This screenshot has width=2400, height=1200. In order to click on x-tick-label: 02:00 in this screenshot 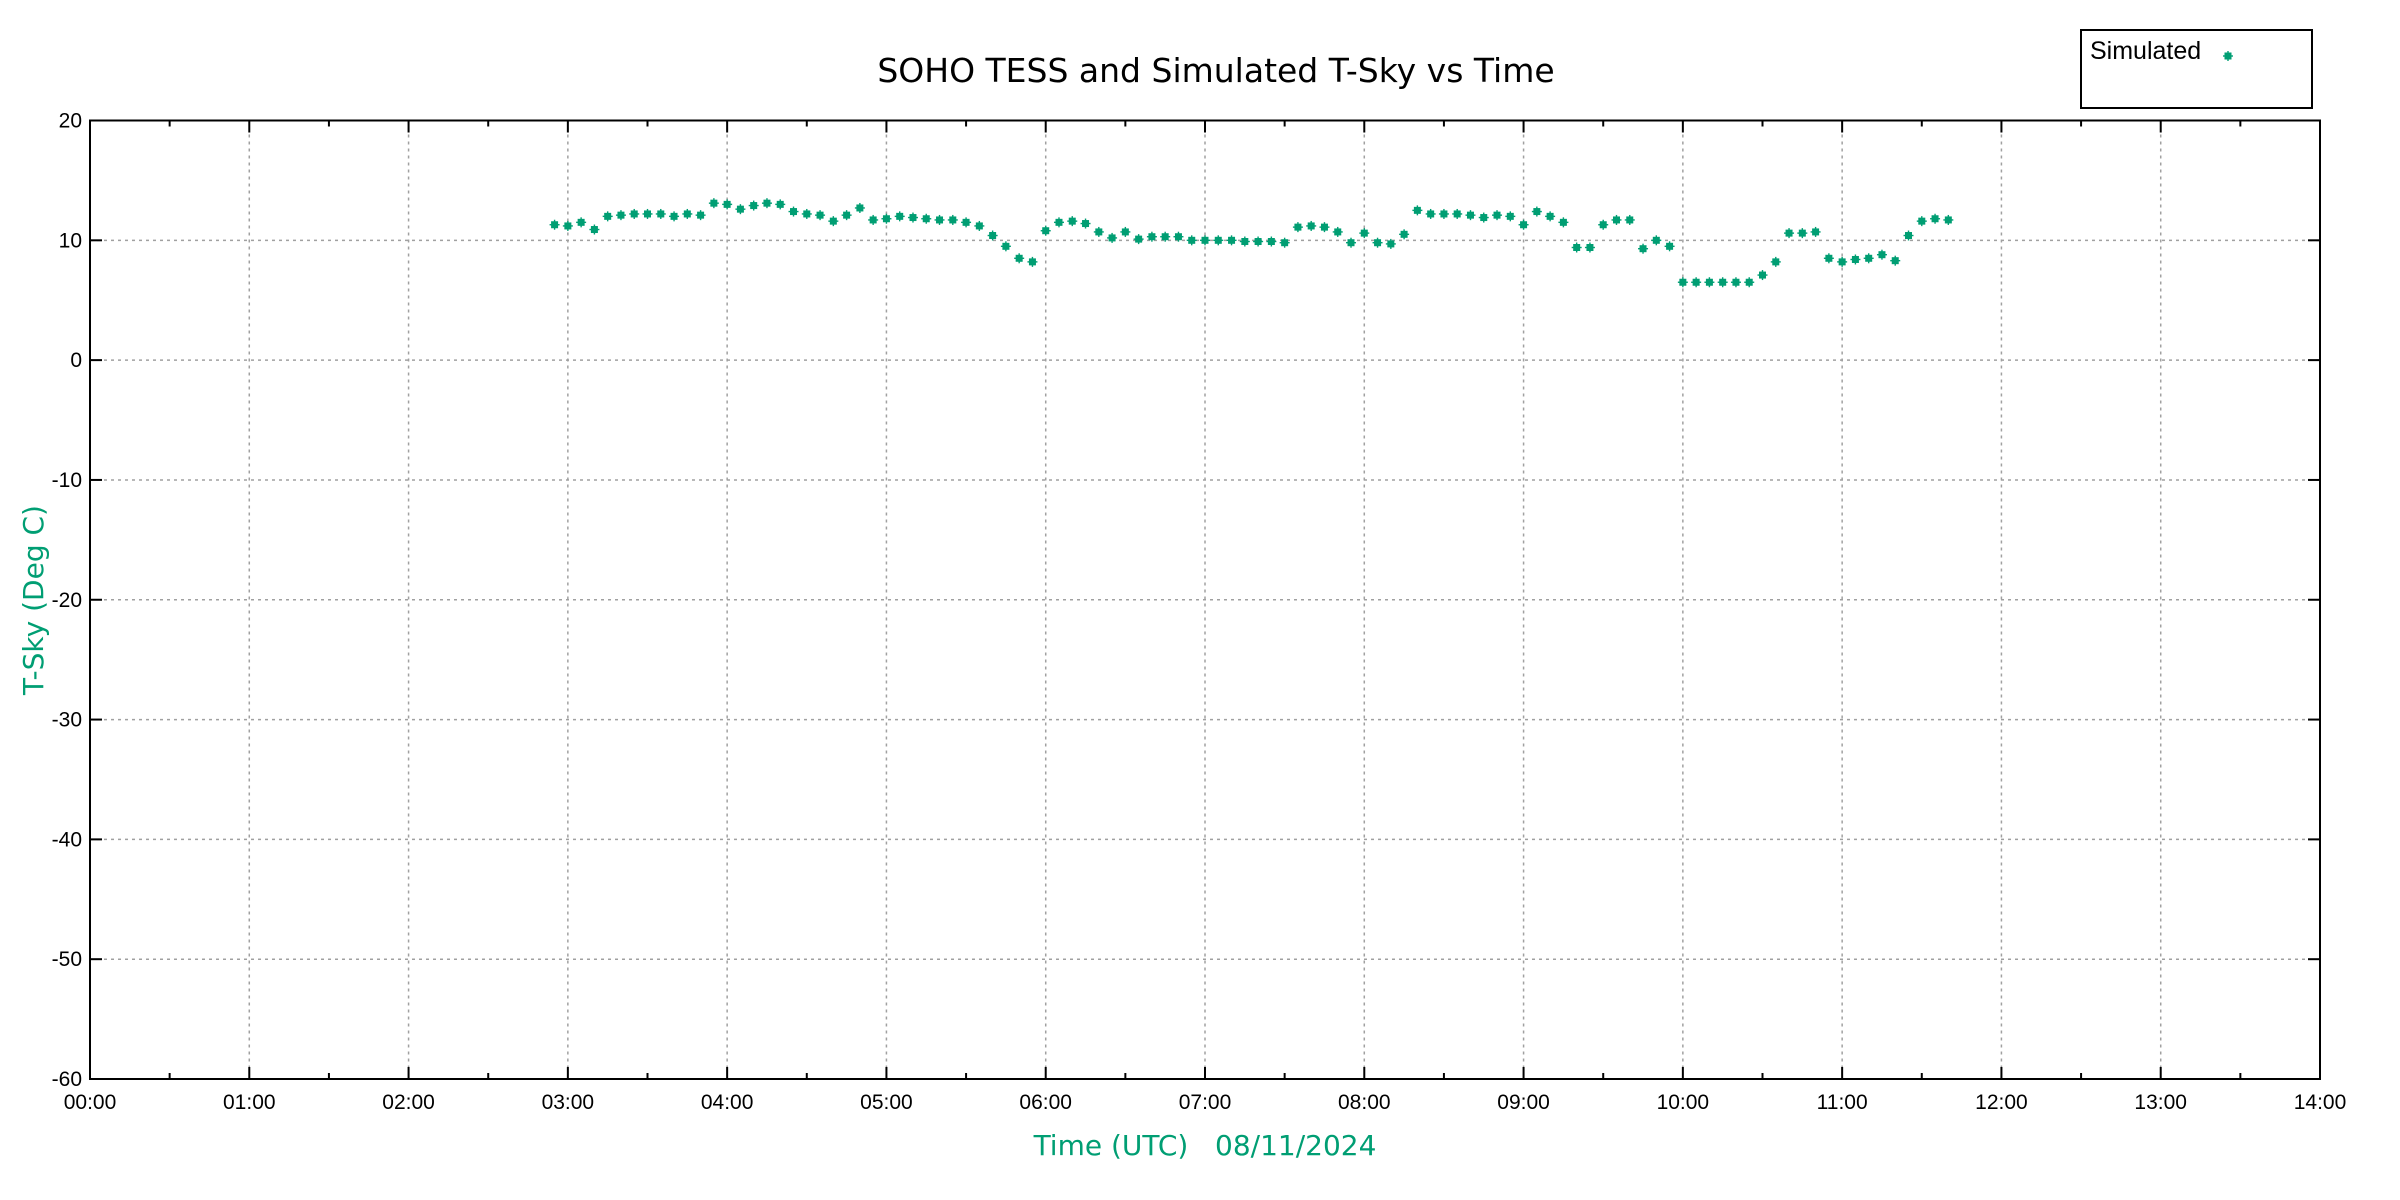, I will do `click(408, 1102)`.